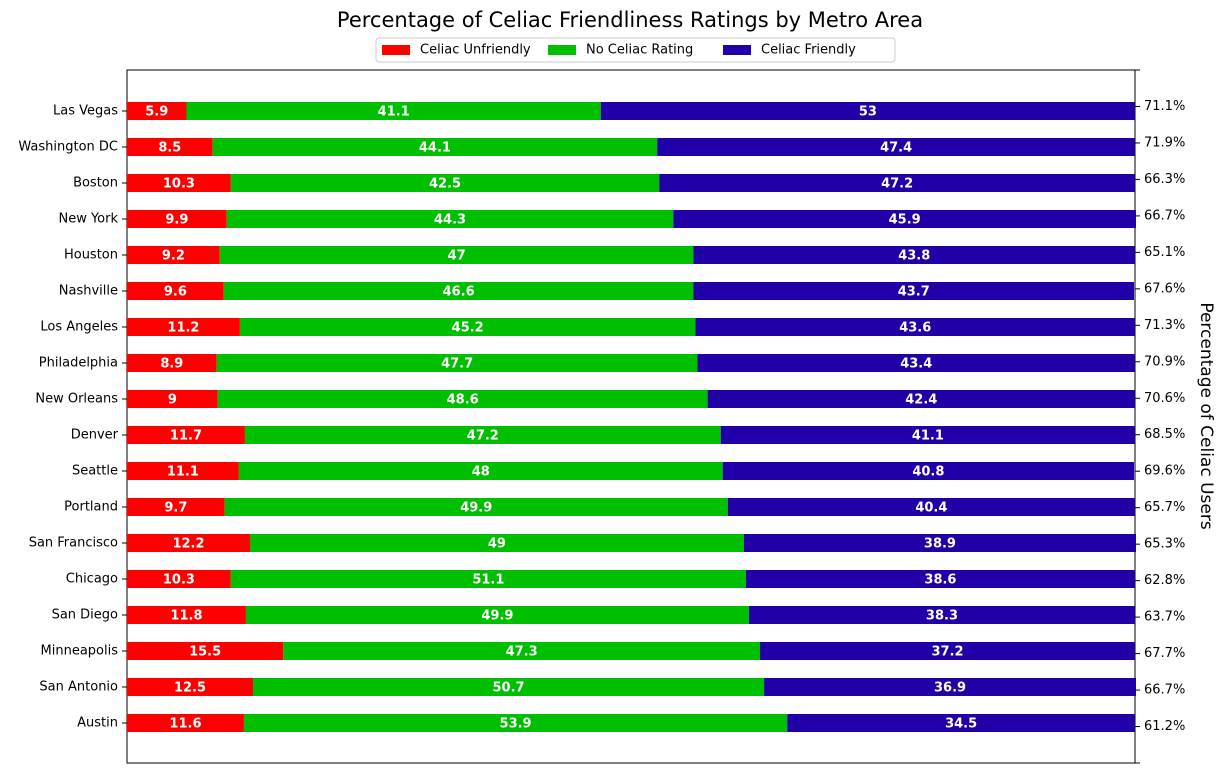  What do you see at coordinates (95, 435) in the screenshot?
I see `y-tick-label: Denver` at bounding box center [95, 435].